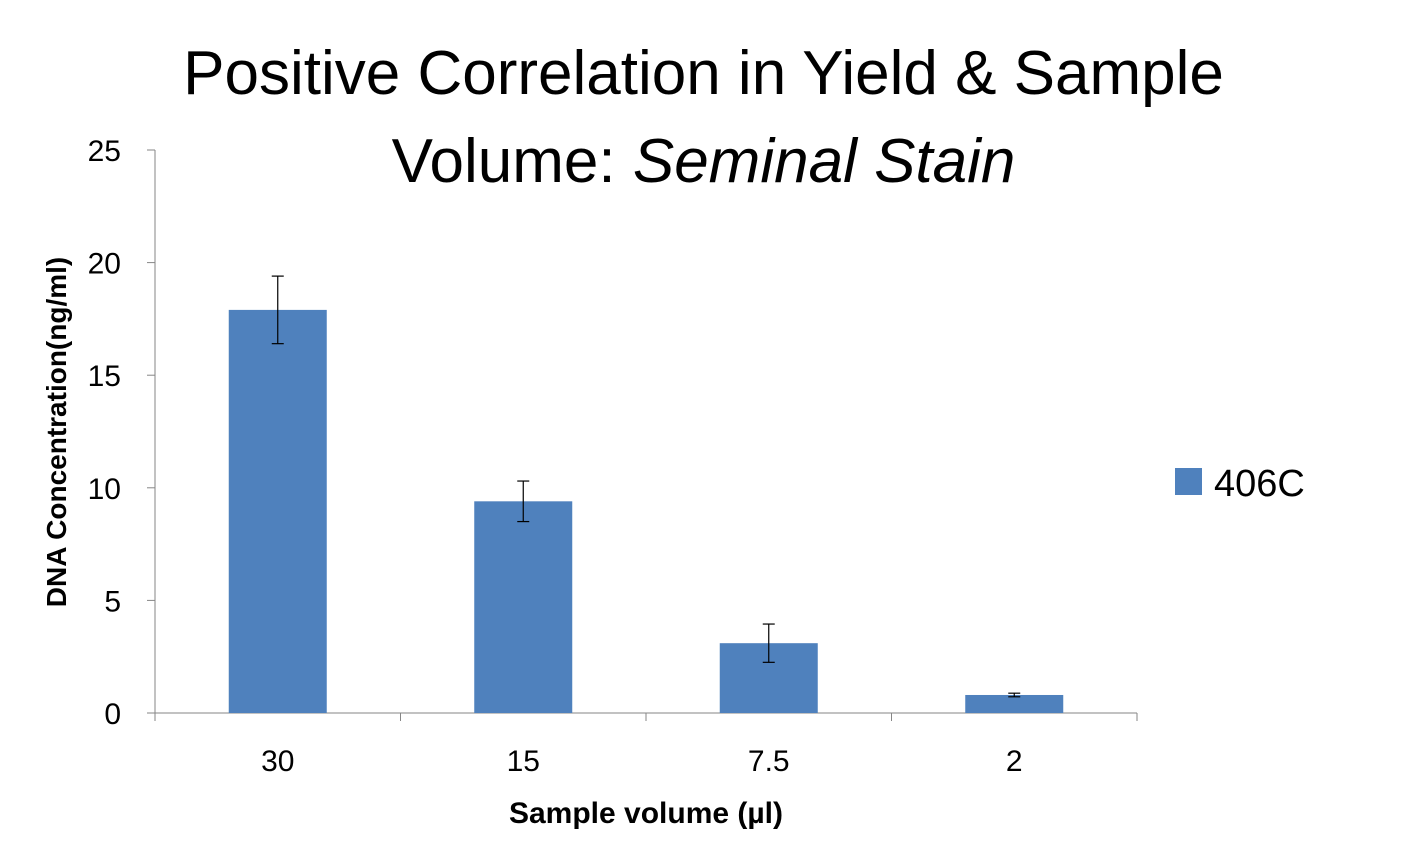 This screenshot has height=853, width=1407. Describe the element at coordinates (512, 161) in the screenshot. I see `chart-title-line2-plain: Volume:` at that location.